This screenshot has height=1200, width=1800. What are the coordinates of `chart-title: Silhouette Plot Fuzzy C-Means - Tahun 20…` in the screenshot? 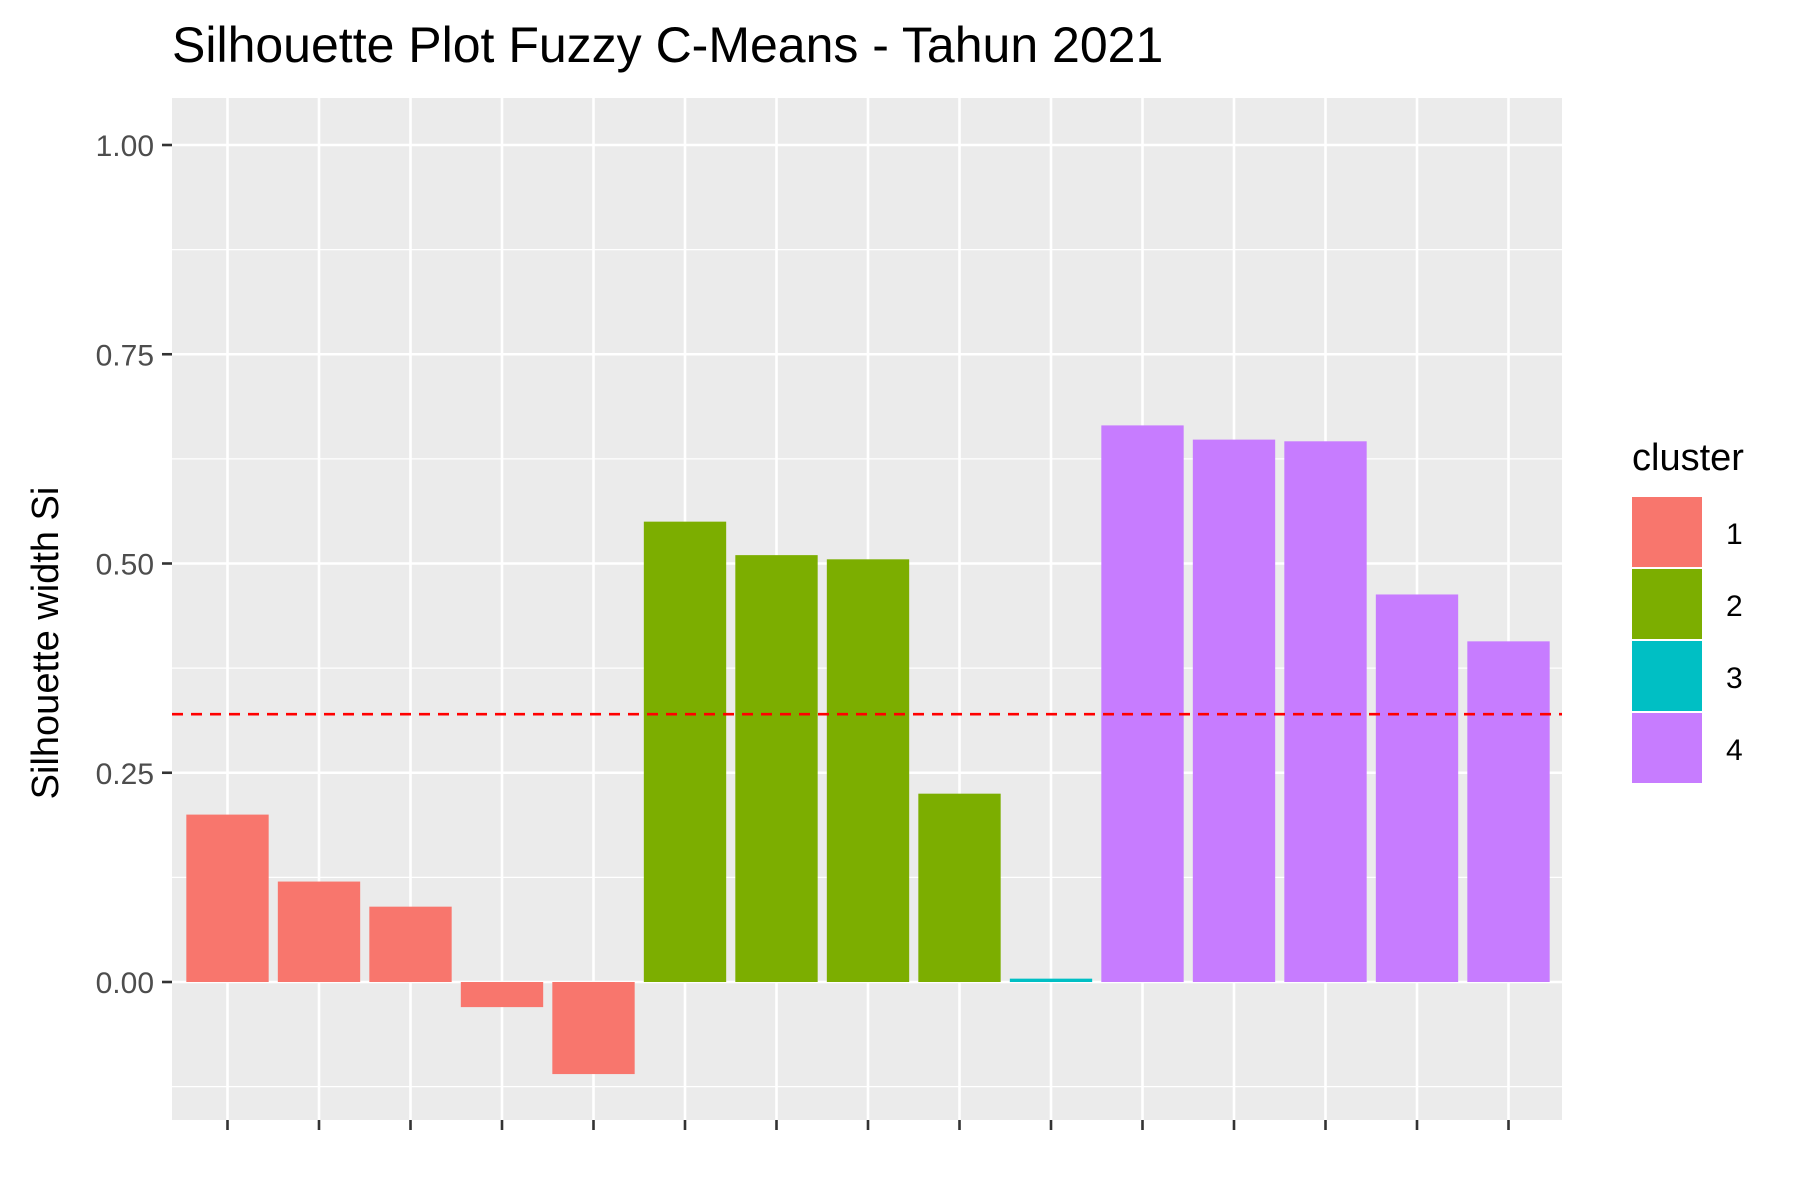 It's located at (667, 45).